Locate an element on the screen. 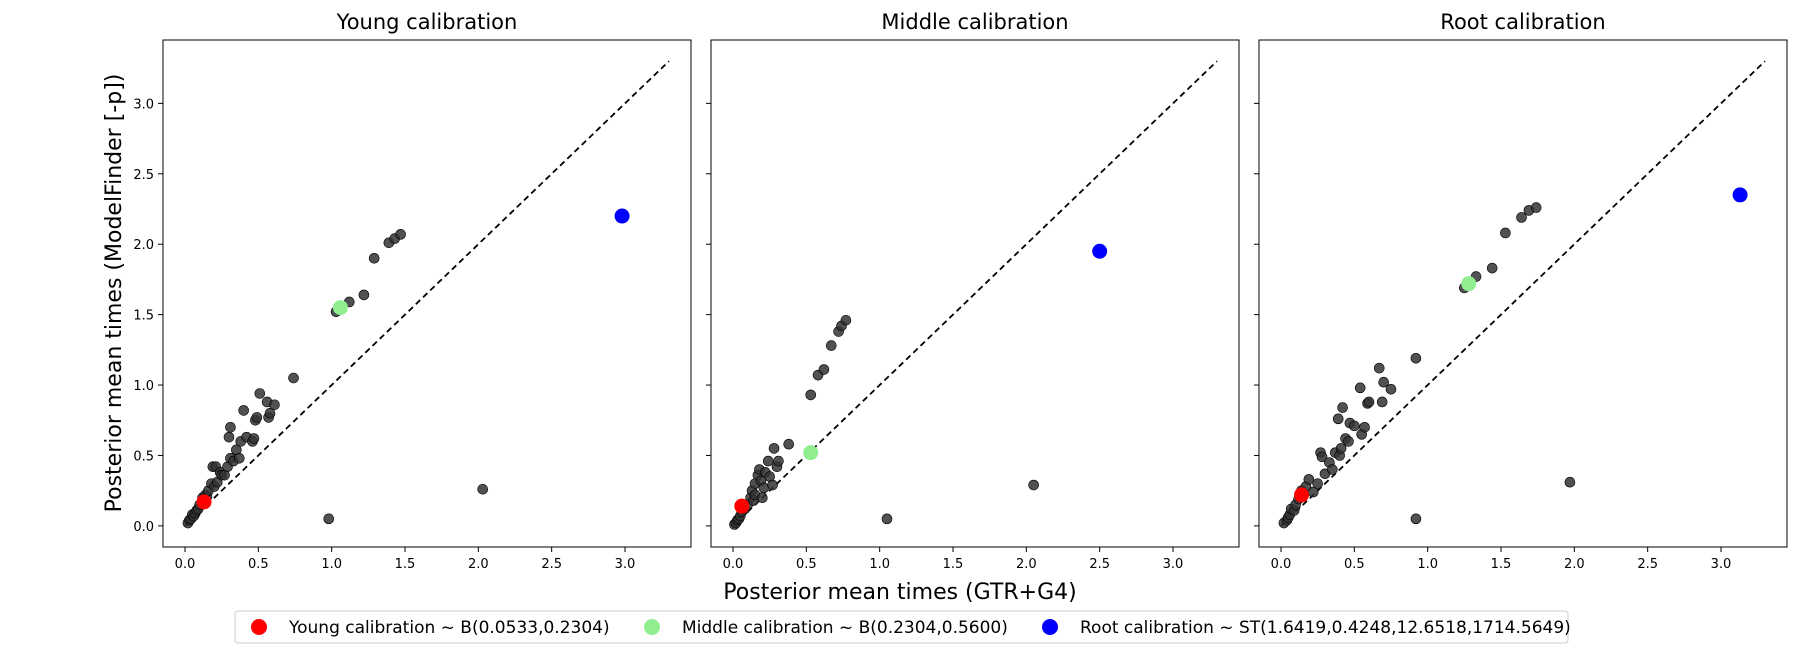 Image resolution: width=1800 pixels, height=650 pixels. y-tick-label: 0.0 is located at coordinates (143, 527).